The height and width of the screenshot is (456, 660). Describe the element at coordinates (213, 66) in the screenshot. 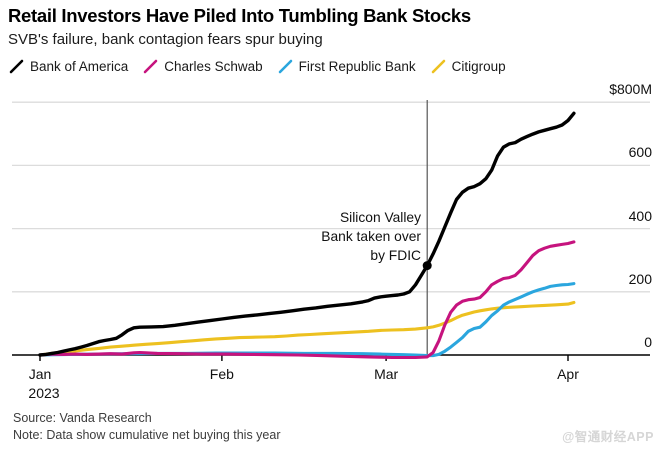

I see `legend-label: Charles Schwab` at that location.